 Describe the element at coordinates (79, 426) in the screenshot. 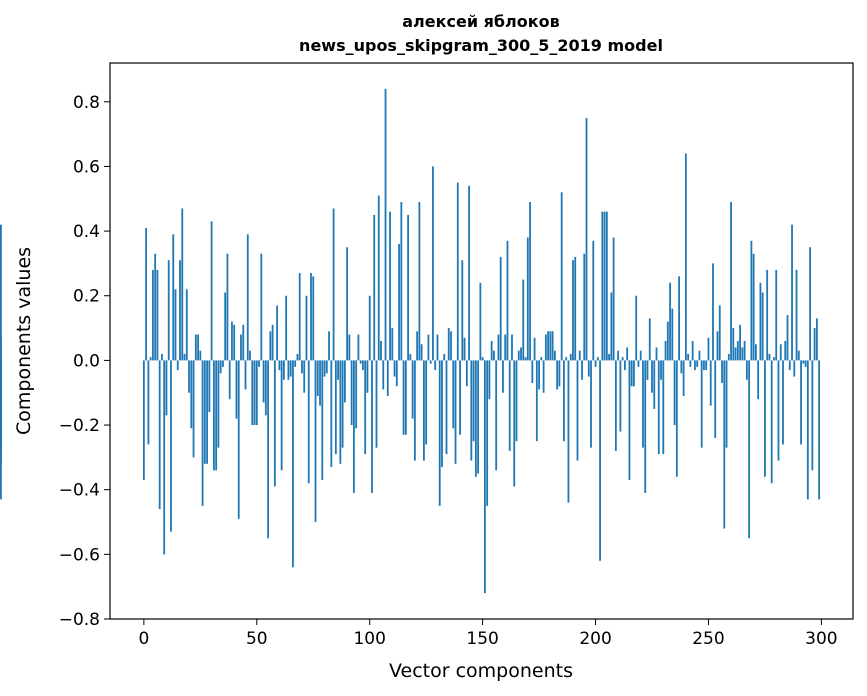

I see `y-tick-label: −0.2` at that location.